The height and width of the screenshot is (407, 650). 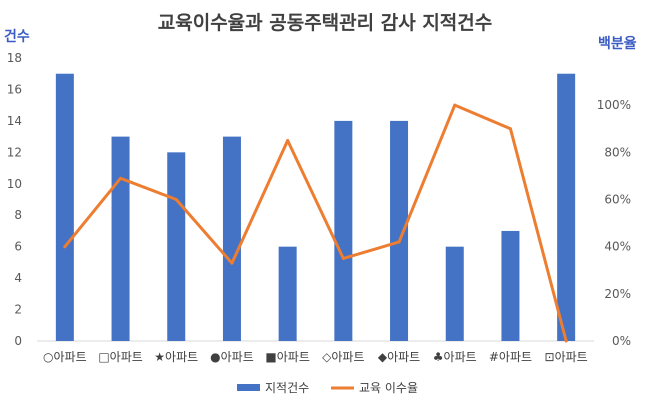 I want to click on right-tick-label: 40%, so click(x=617, y=247).